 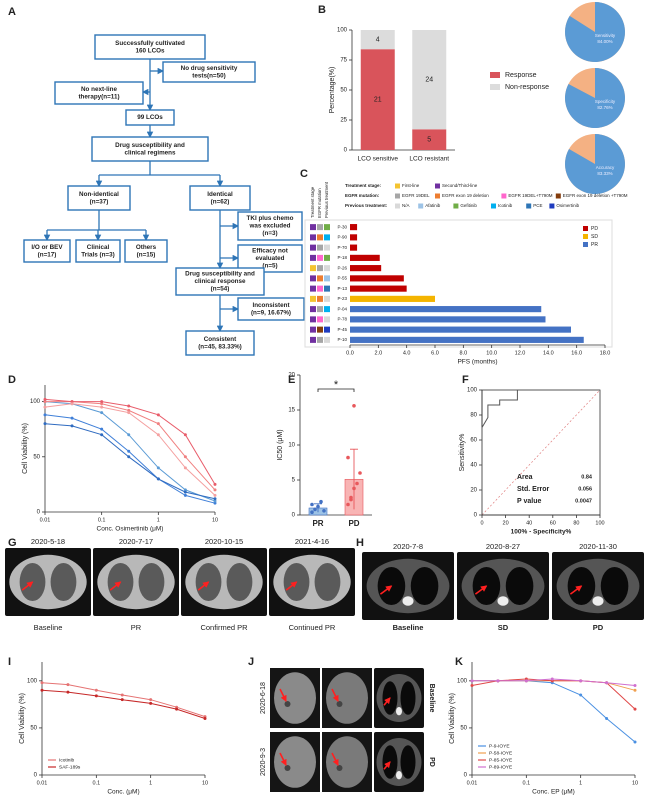 I want to click on y-tick-label: 100, so click(x=342, y=31).